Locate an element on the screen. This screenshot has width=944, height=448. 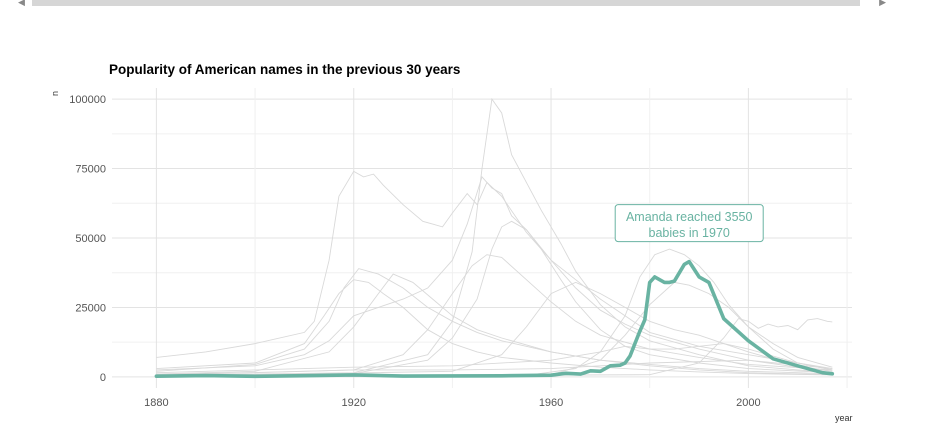
y-axis-ticks: 0 25000 50000 75000 100000 is located at coordinates (87, 239).